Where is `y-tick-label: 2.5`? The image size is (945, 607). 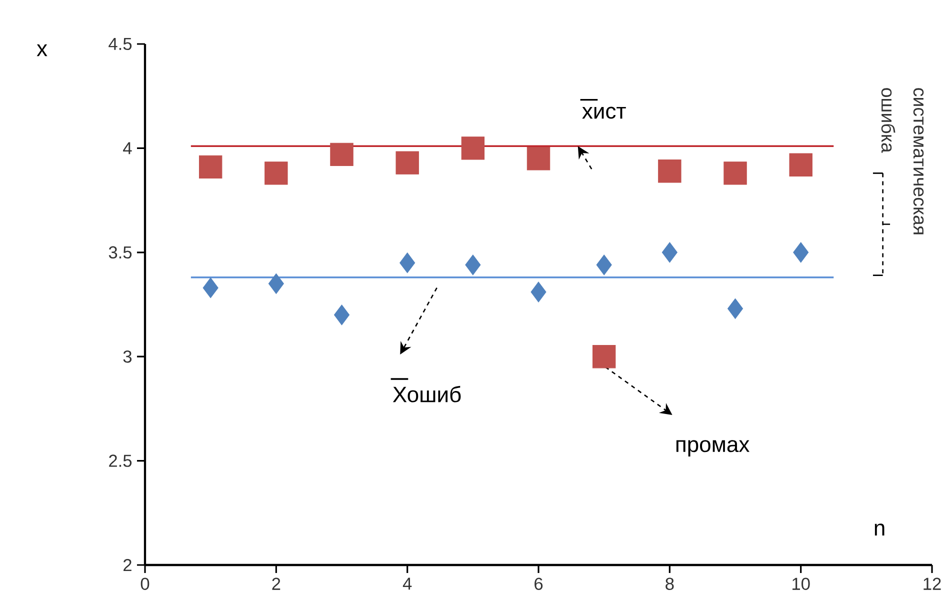
y-tick-label: 2.5 is located at coordinates (120, 460).